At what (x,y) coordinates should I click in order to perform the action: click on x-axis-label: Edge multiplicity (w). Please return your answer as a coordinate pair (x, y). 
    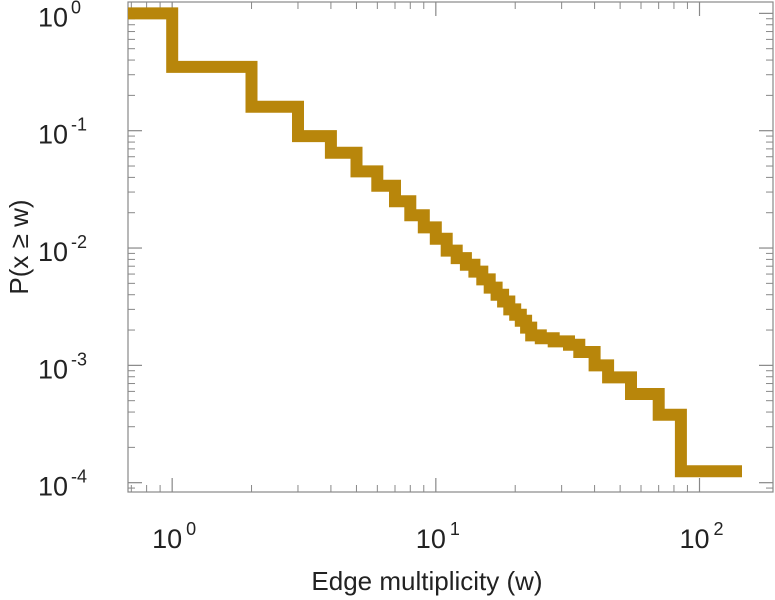
    Looking at the image, I should click on (426, 581).